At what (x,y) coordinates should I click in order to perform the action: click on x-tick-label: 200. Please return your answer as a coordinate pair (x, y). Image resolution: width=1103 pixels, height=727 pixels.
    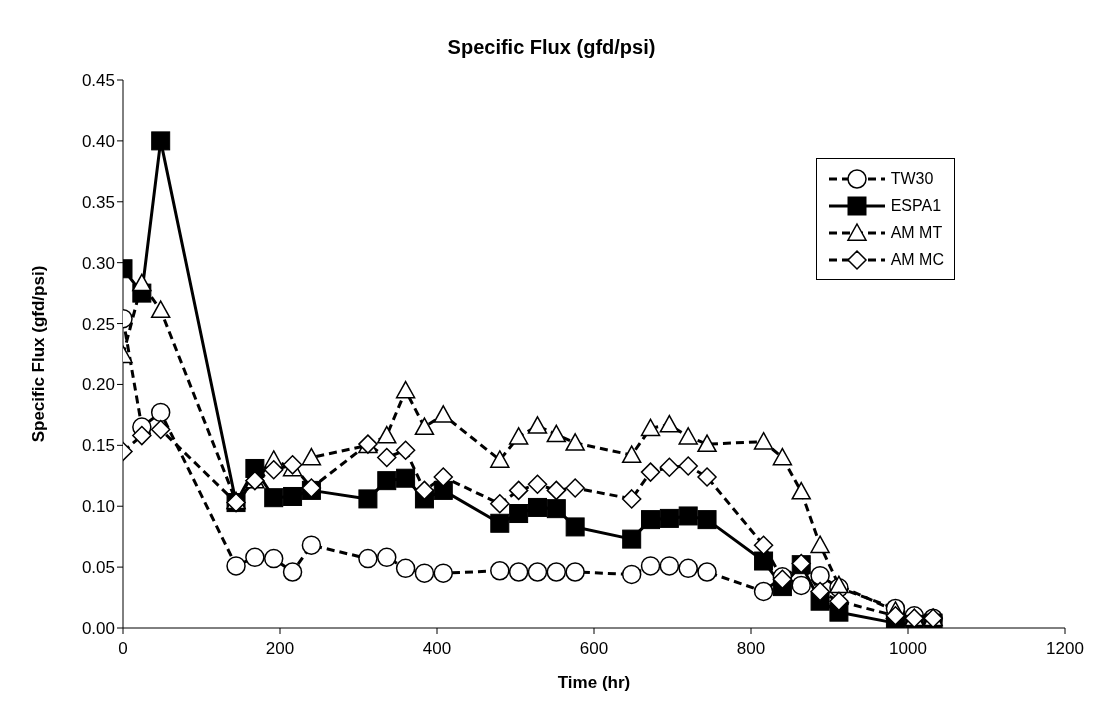
    Looking at the image, I should click on (280, 648).